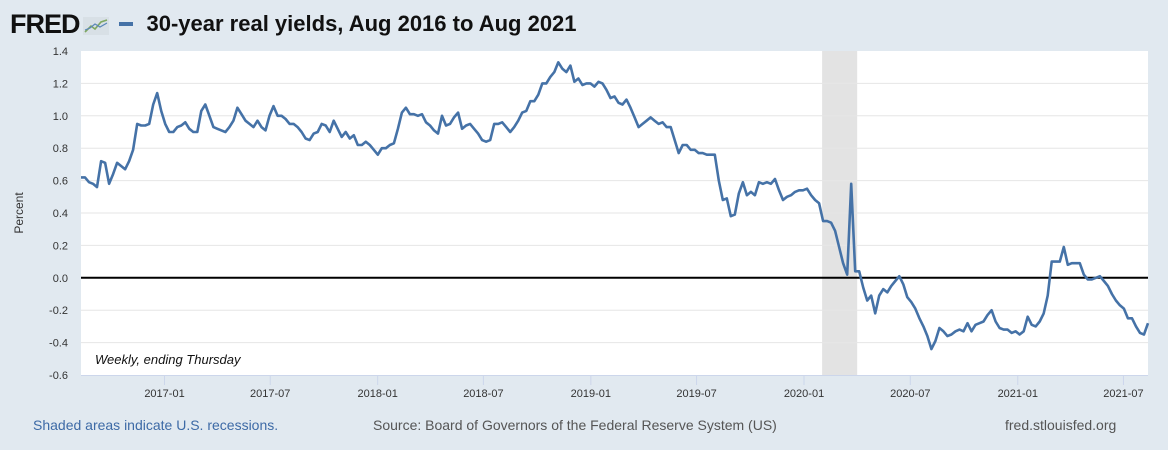  What do you see at coordinates (60, 52) in the screenshot?
I see `y-tick-label: 1.4` at bounding box center [60, 52].